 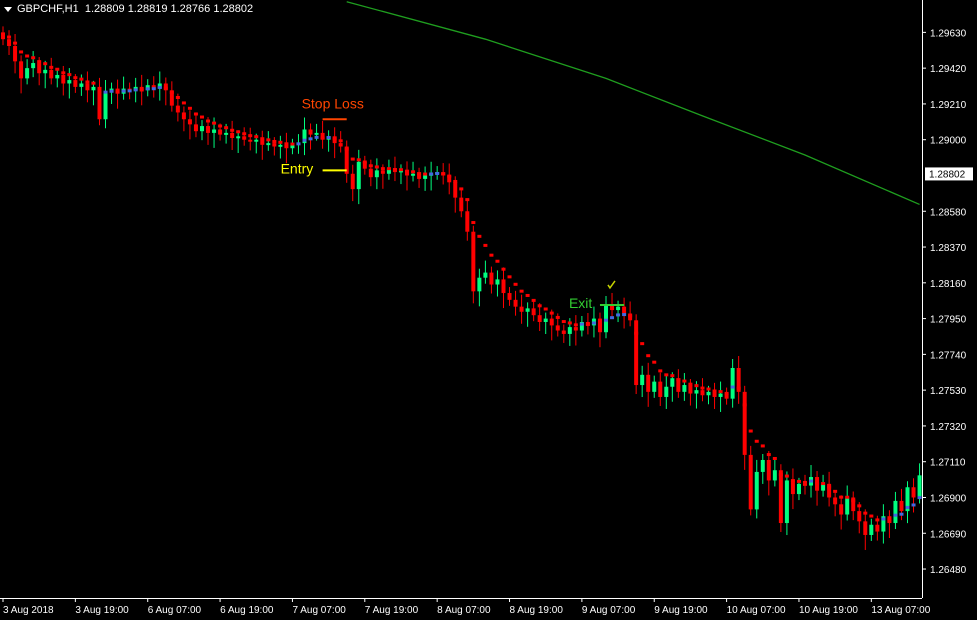 I want to click on dropdown-triangle-icon, so click(x=8, y=9).